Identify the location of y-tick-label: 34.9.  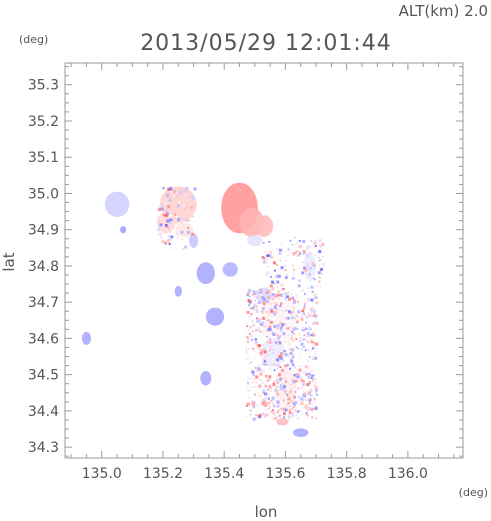
(43, 231).